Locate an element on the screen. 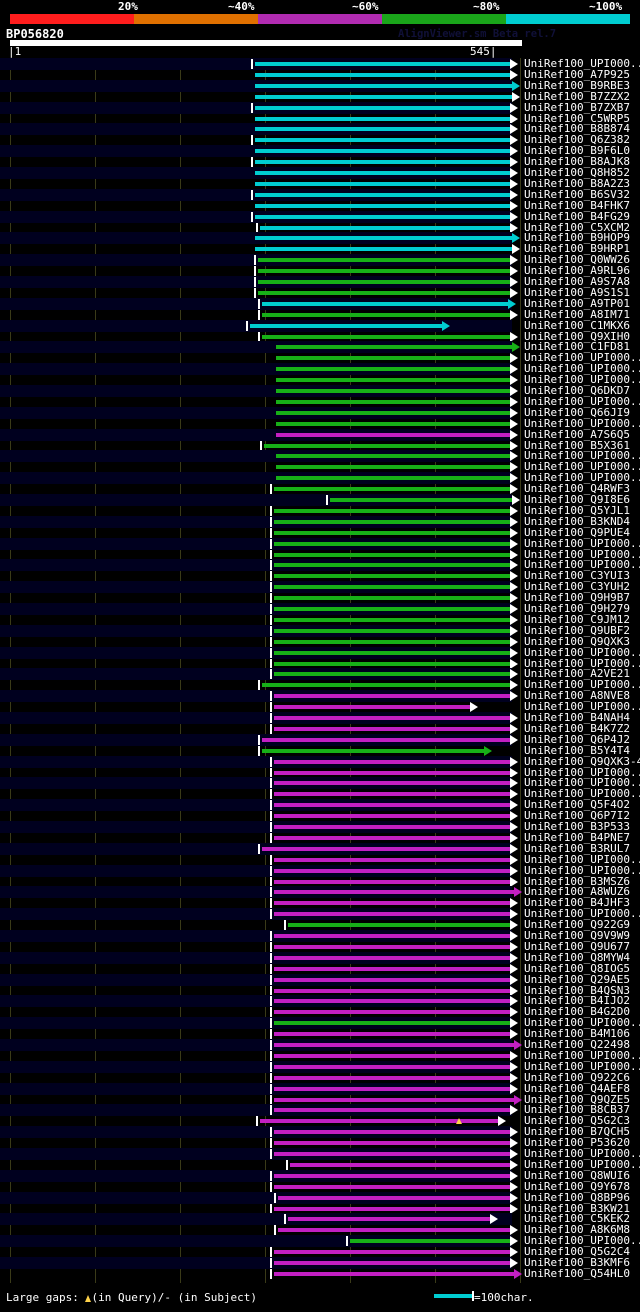 This screenshot has width=640, height=1312. alignment-row: UniRef100_Q4AEF8 is located at coordinates (320, 1088).